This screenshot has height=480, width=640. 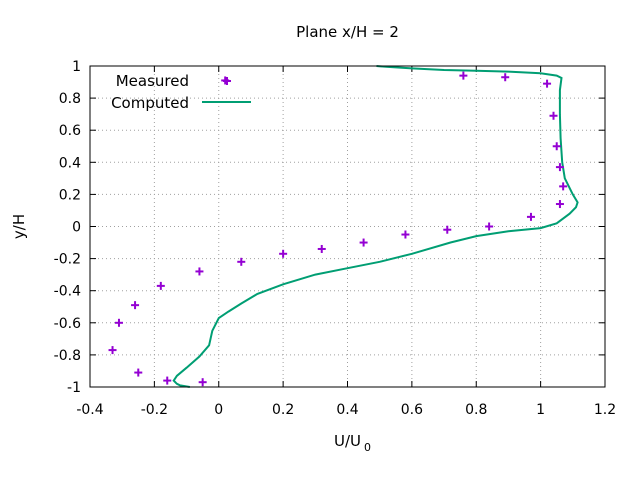 What do you see at coordinates (347, 410) in the screenshot?
I see `x-tick-label: 0.4` at bounding box center [347, 410].